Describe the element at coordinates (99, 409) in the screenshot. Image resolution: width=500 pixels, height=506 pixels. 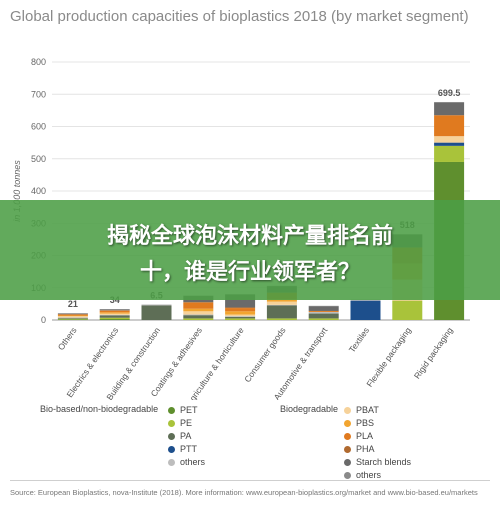
I see `legend-header-nonbiodegradable: Bio-based/non-biodegradable` at that location.